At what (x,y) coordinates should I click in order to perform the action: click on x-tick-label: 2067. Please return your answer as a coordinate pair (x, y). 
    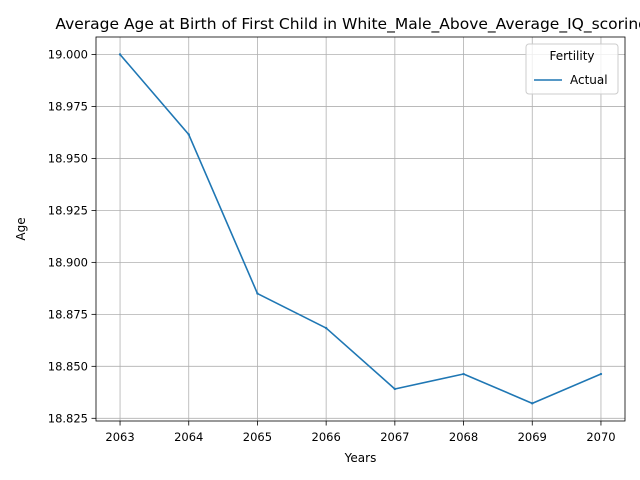
    Looking at the image, I should click on (394, 437).